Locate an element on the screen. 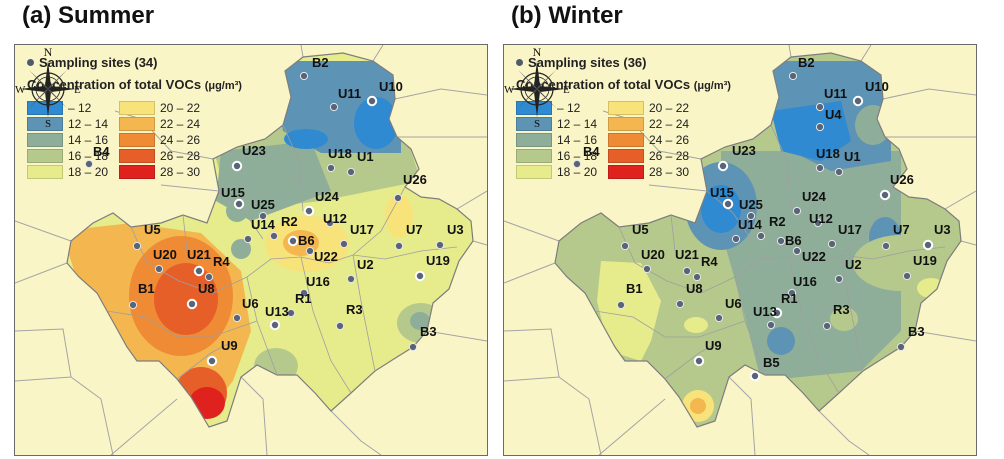 The width and height of the screenshot is (1004, 459). site-label-u24: U24 is located at coordinates (327, 196).